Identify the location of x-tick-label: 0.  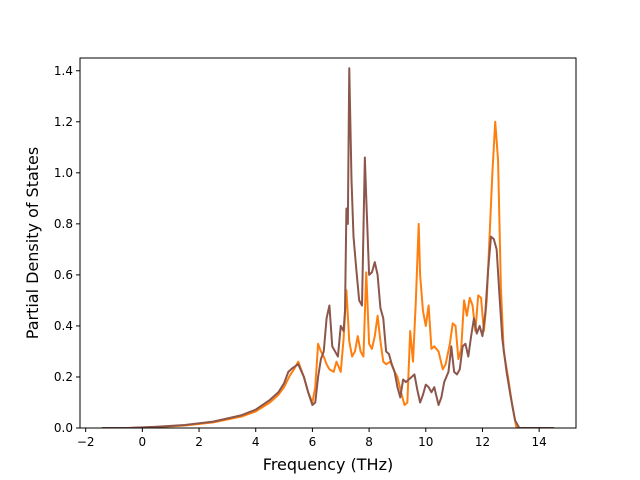
(143, 442).